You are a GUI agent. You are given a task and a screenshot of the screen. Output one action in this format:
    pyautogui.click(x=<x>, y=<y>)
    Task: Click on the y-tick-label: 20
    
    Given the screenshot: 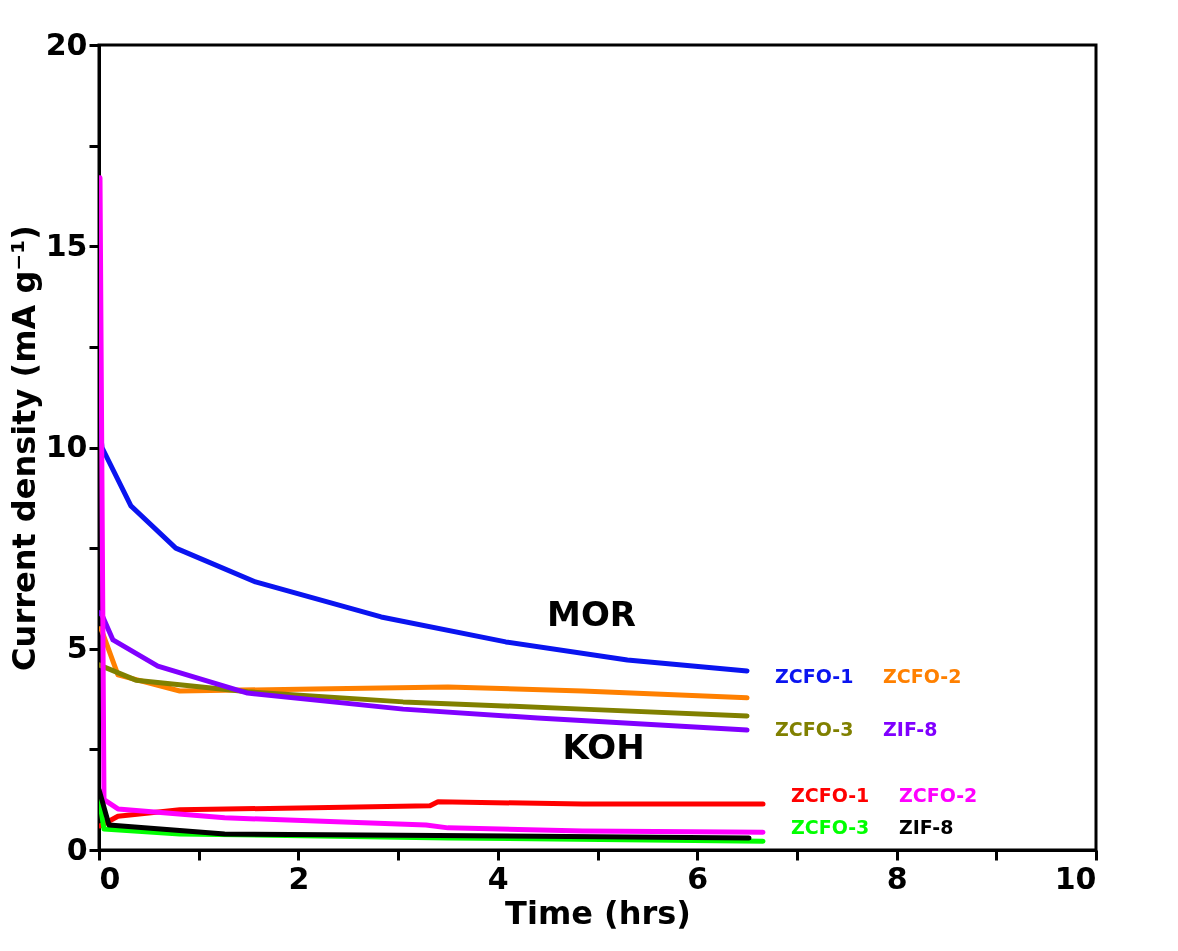 What is the action you would take?
    pyautogui.click(x=66, y=44)
    